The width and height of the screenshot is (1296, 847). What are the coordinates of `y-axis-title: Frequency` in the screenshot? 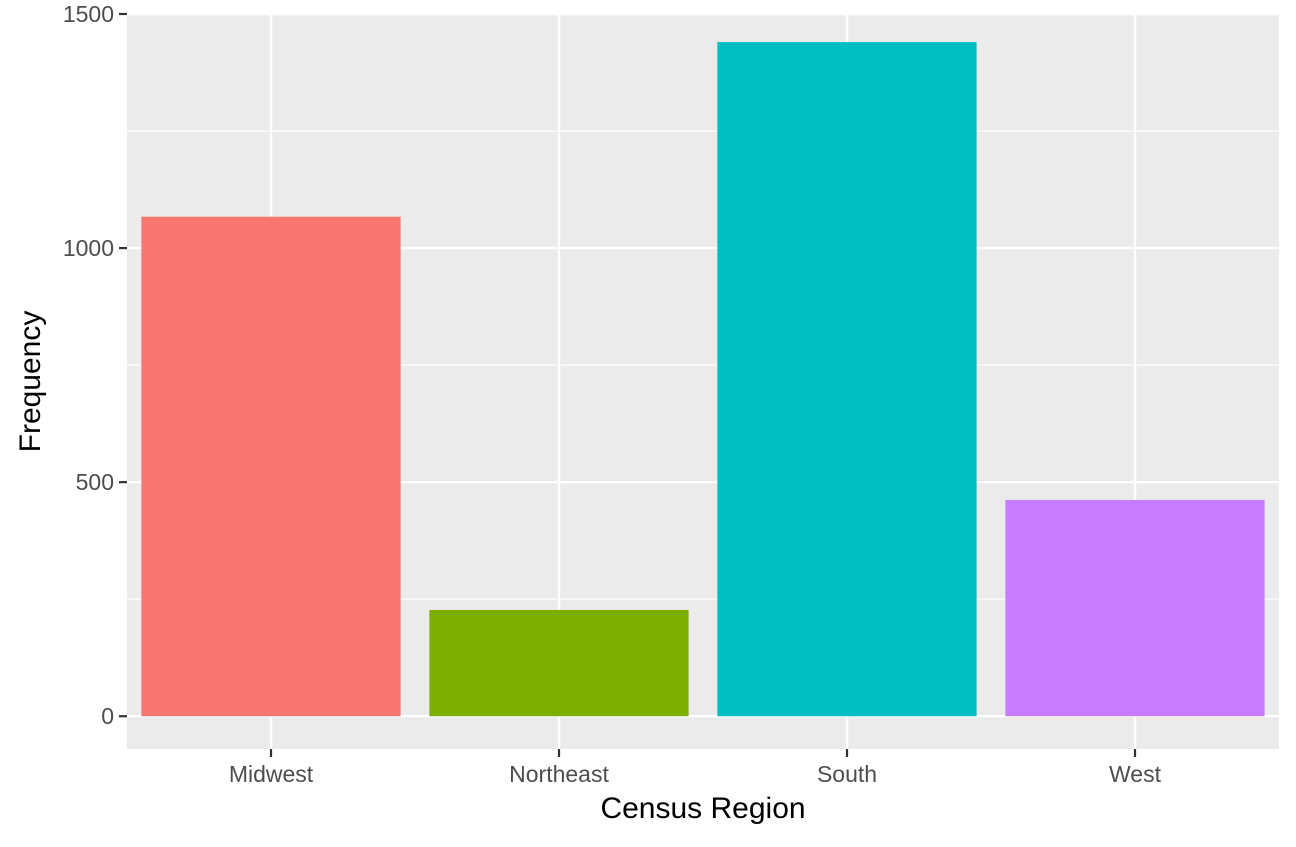 It's located at (30, 382).